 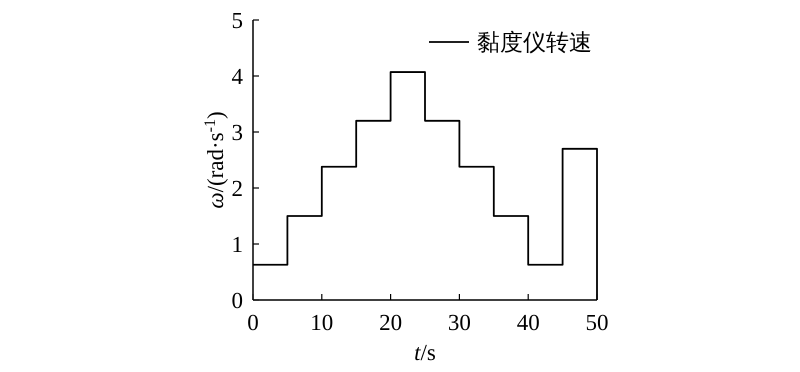 I want to click on x-tick-label: 40, so click(x=528, y=322).